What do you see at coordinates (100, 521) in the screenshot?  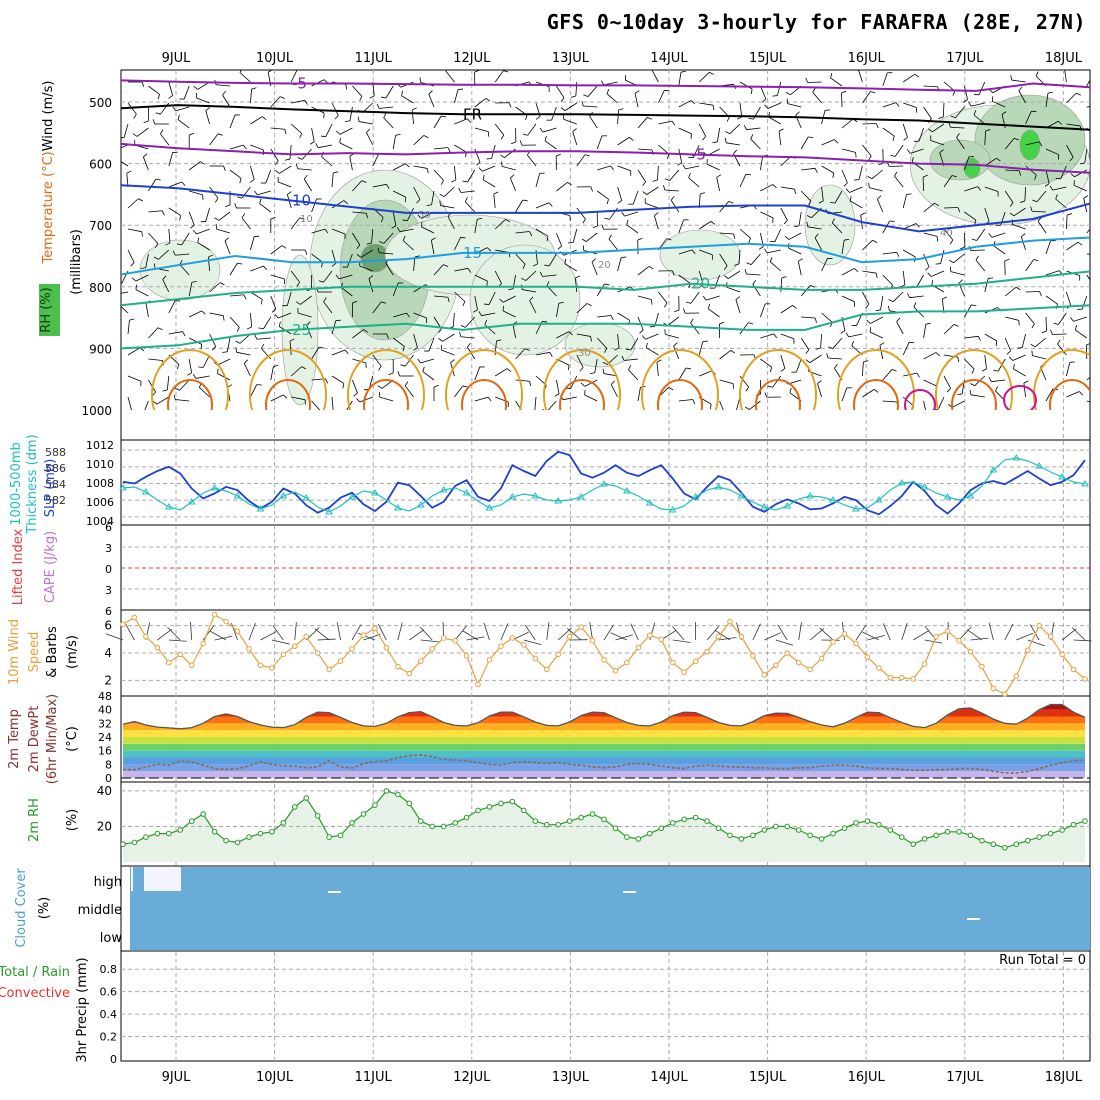 I see `slp-tick-label: 1004` at bounding box center [100, 521].